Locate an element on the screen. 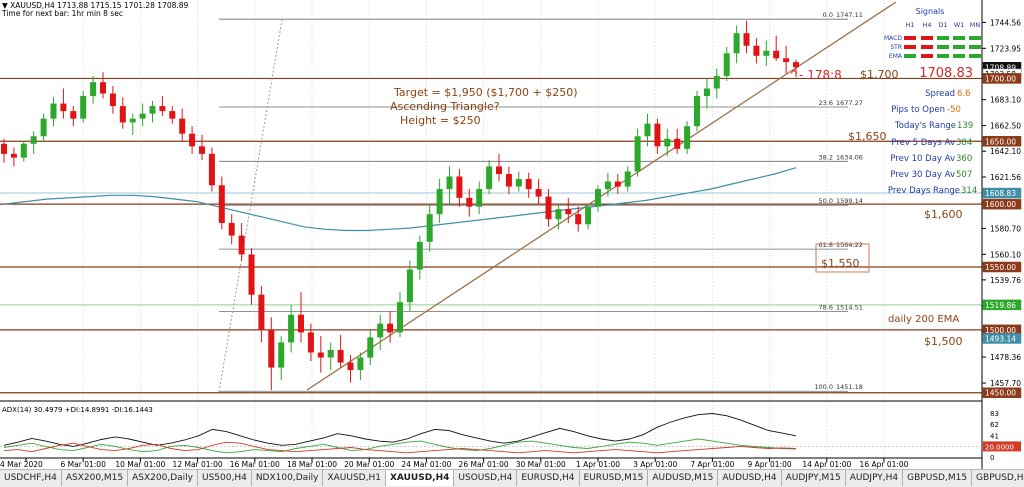  price-label: 1478.36 is located at coordinates (1005, 357).